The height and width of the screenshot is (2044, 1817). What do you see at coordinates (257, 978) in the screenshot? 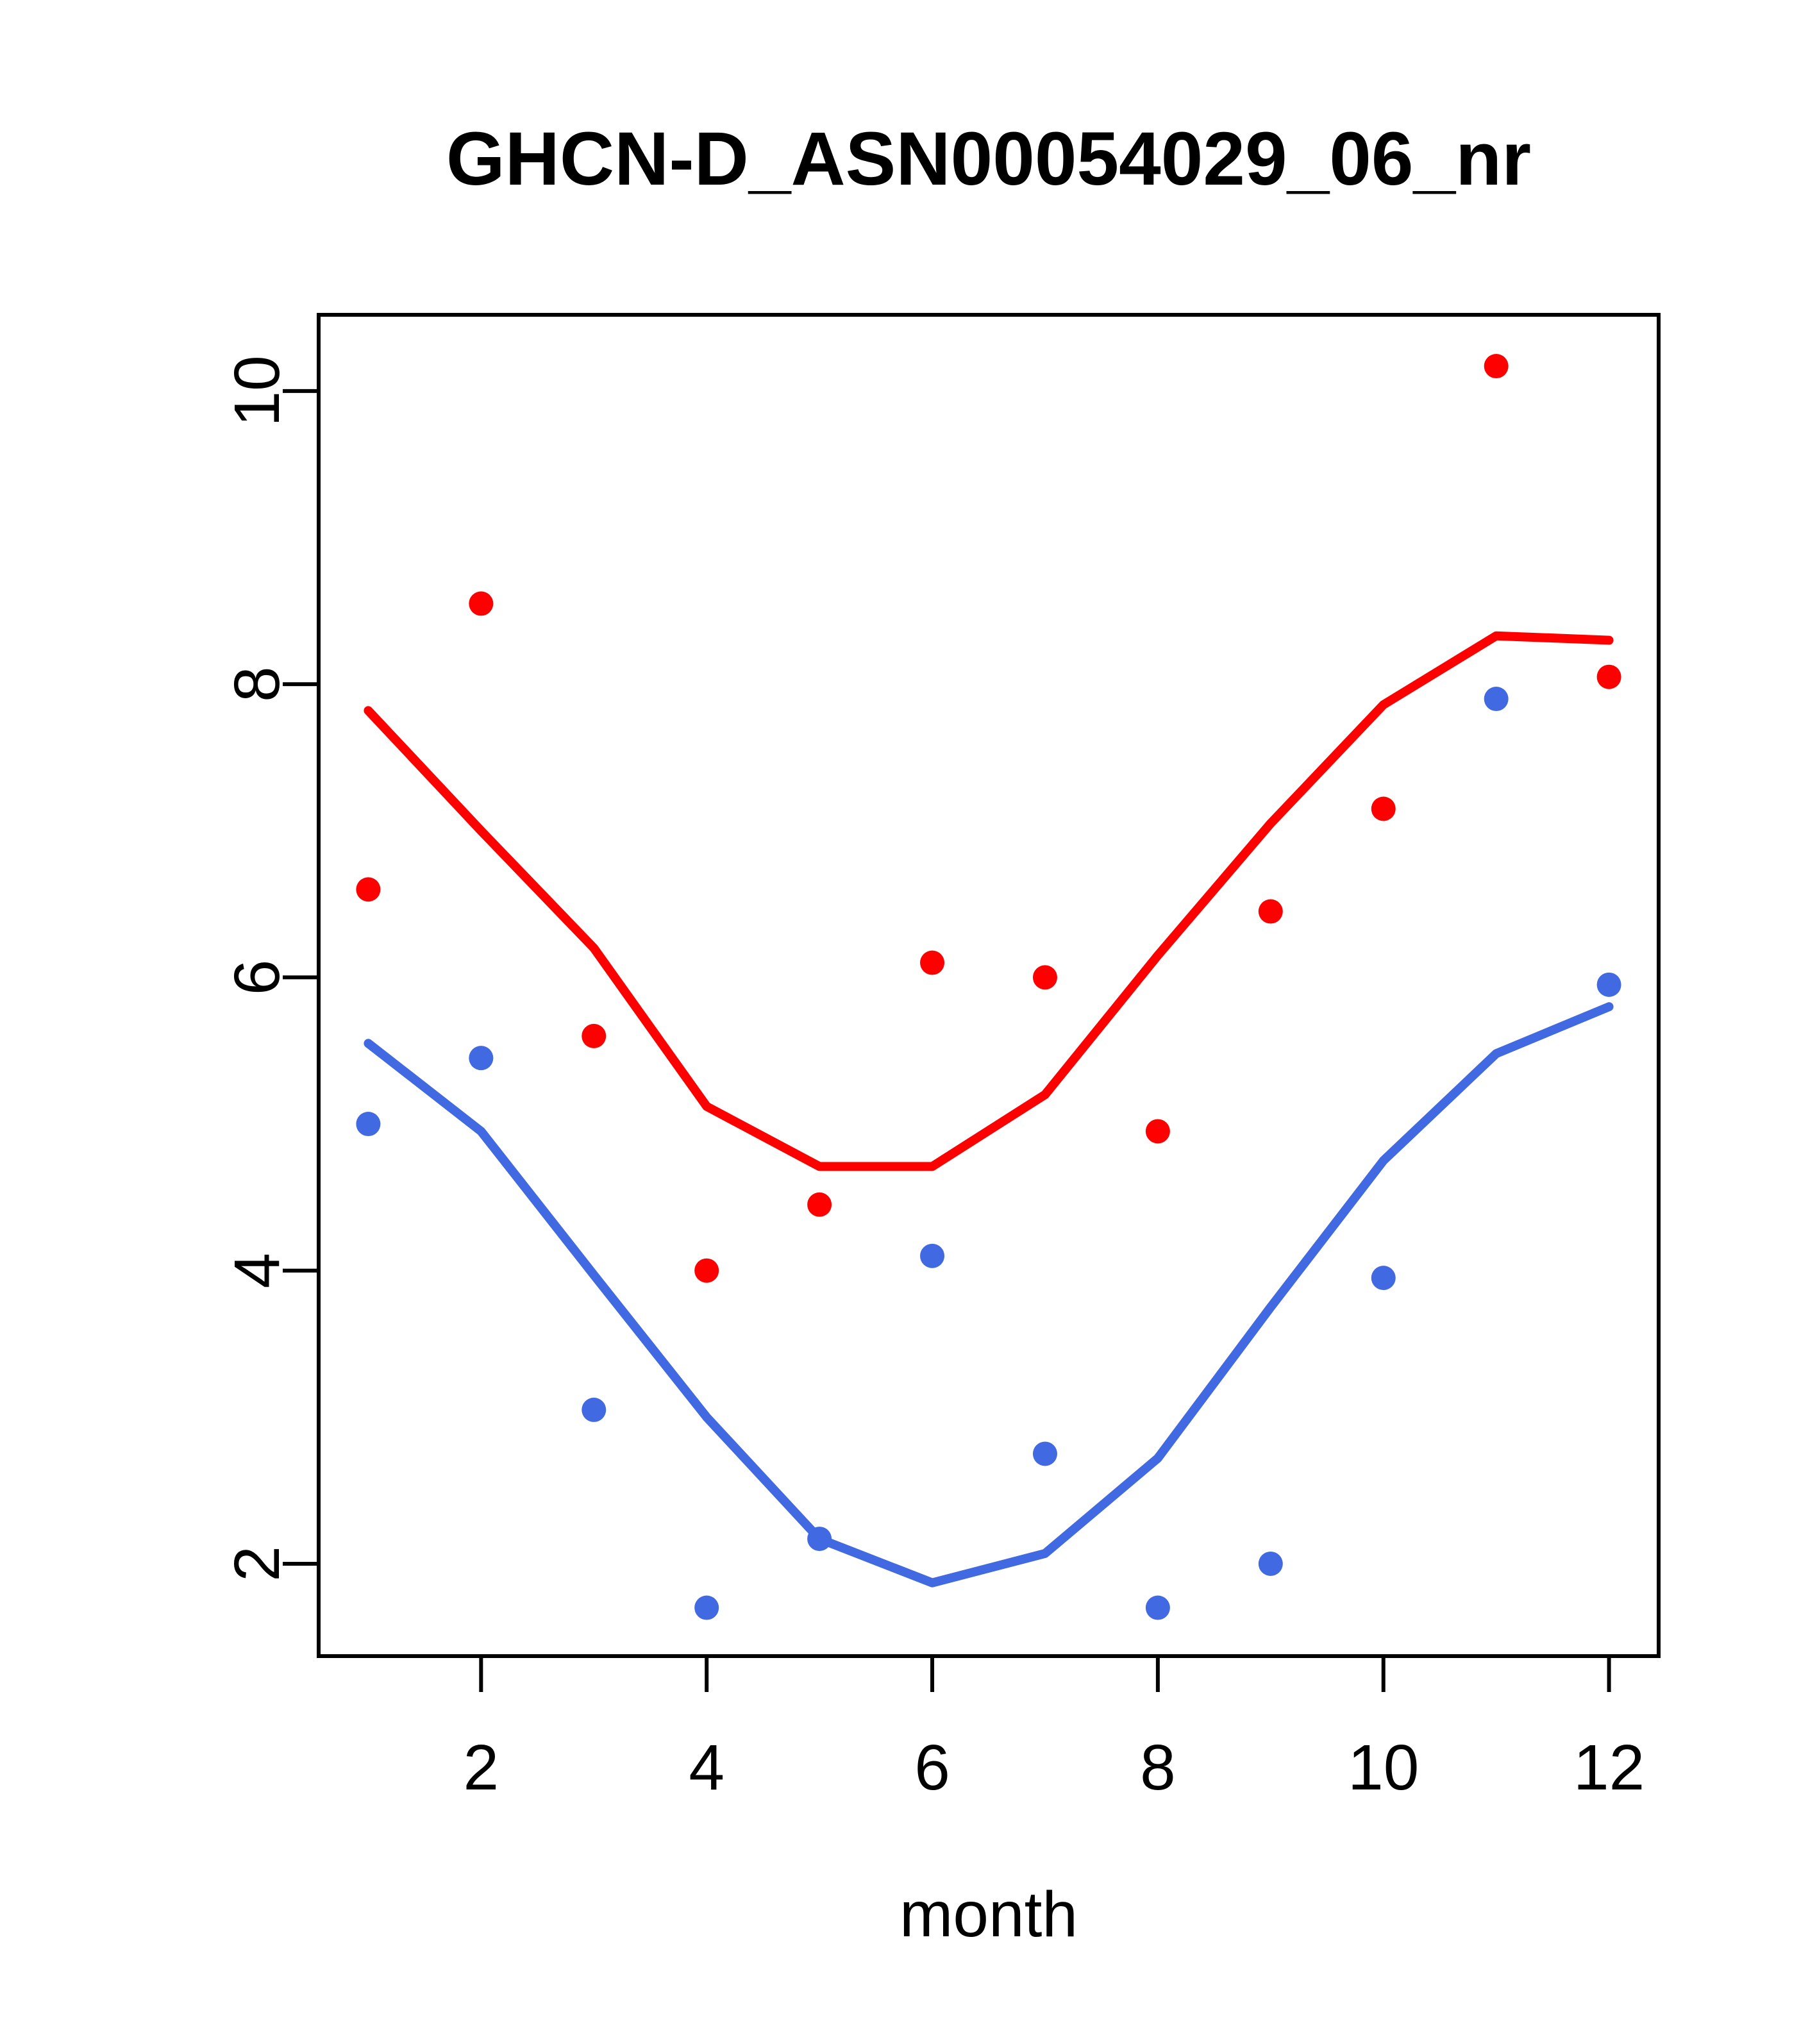
I see `y-tick-label: 6` at bounding box center [257, 978].